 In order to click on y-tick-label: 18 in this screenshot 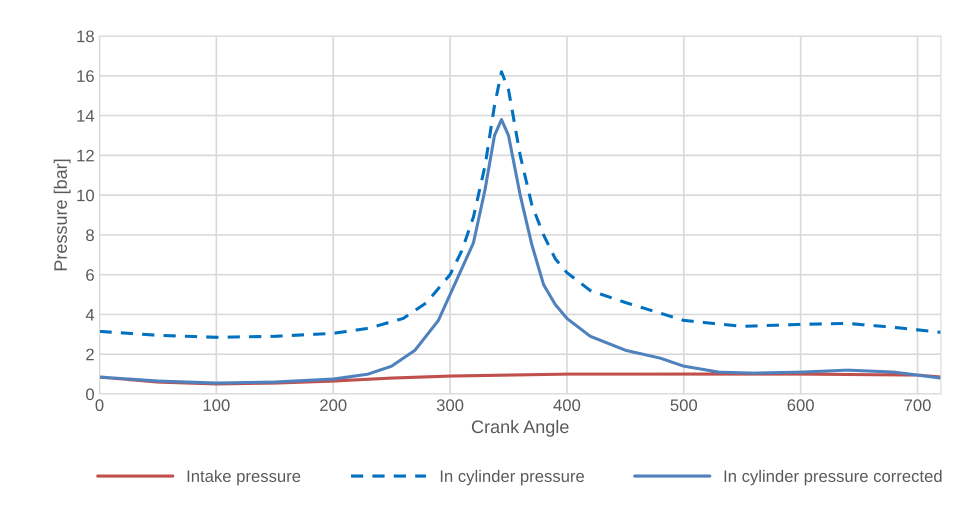, I will do `click(85, 36)`.